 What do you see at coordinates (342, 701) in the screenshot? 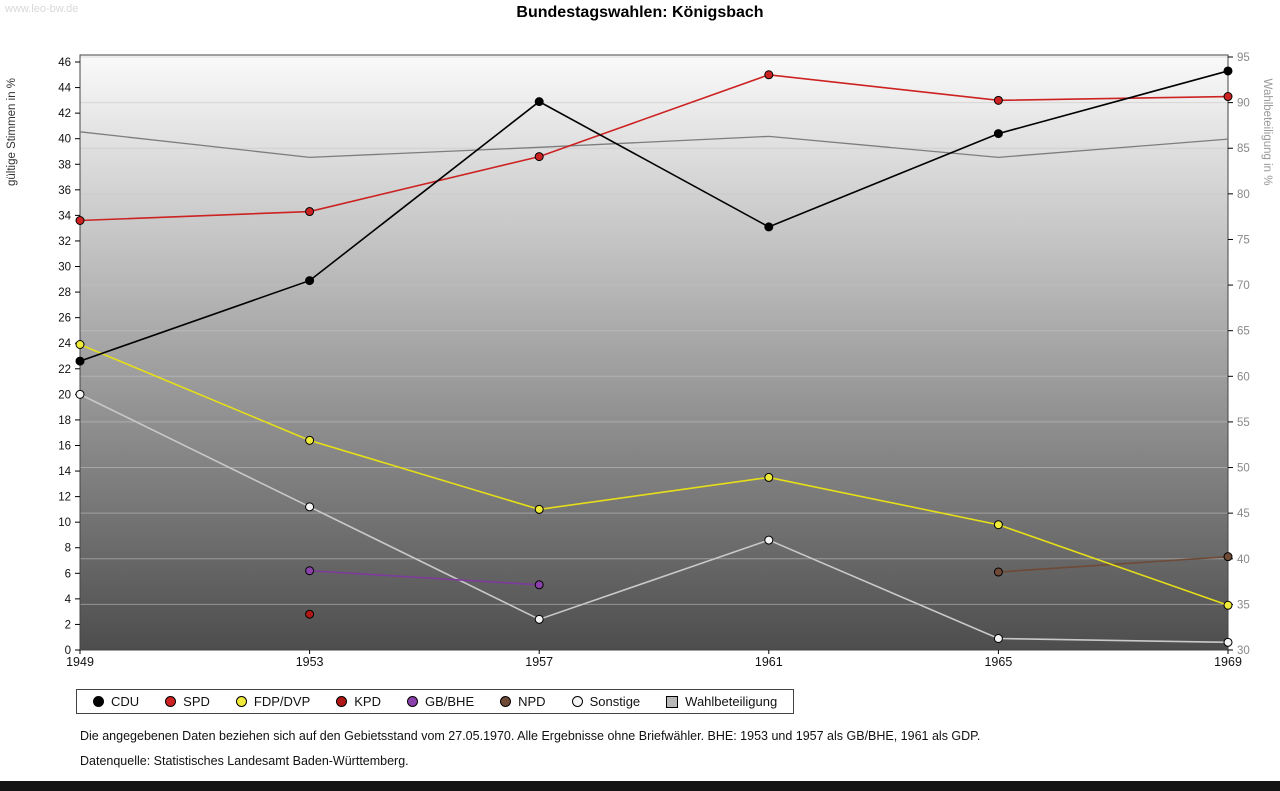
I see `legend-dot-icon-kpd` at bounding box center [342, 701].